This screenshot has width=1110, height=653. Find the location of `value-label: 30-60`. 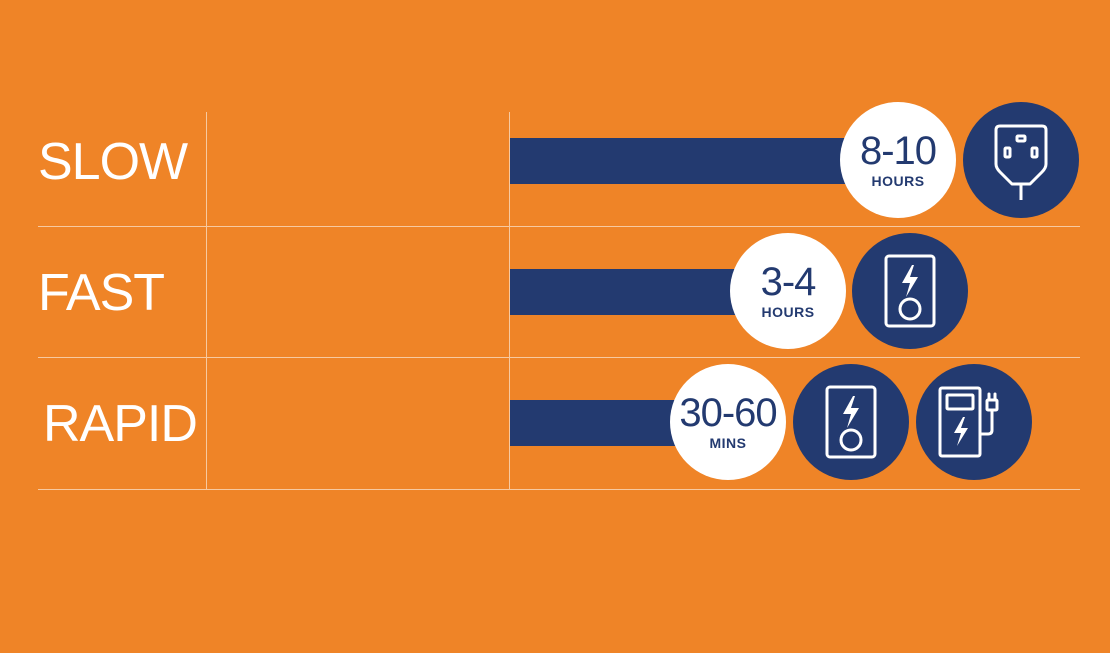

value-label: 30-60 is located at coordinates (728, 413).